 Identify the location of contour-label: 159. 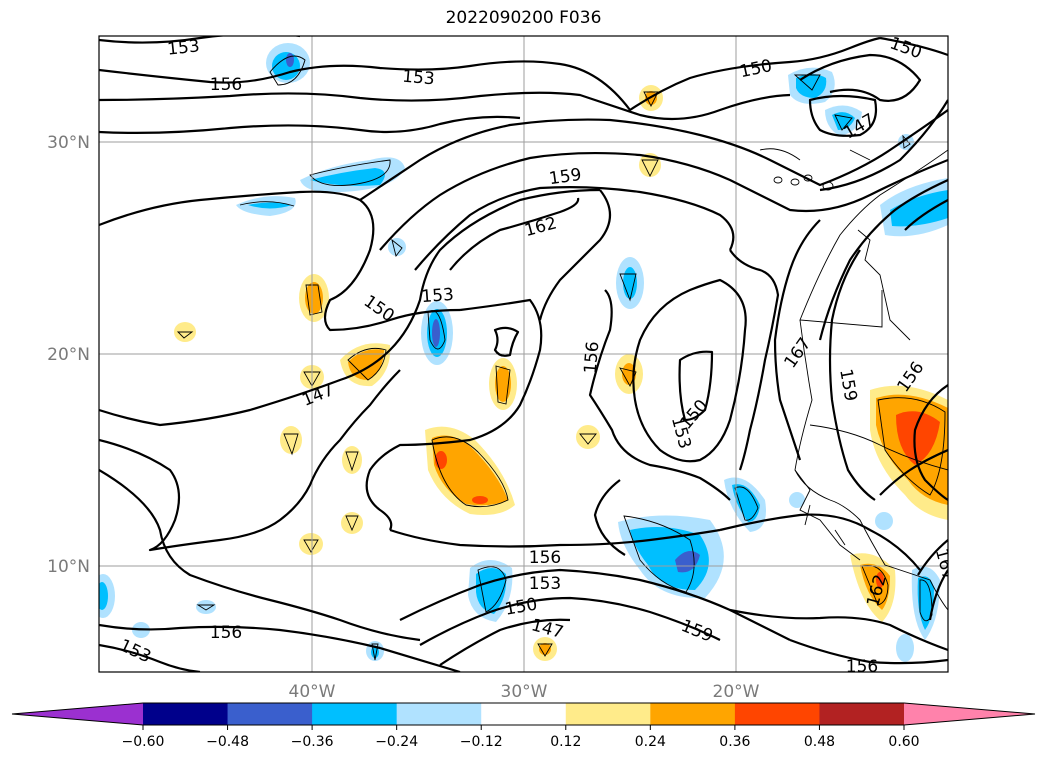
(565, 177).